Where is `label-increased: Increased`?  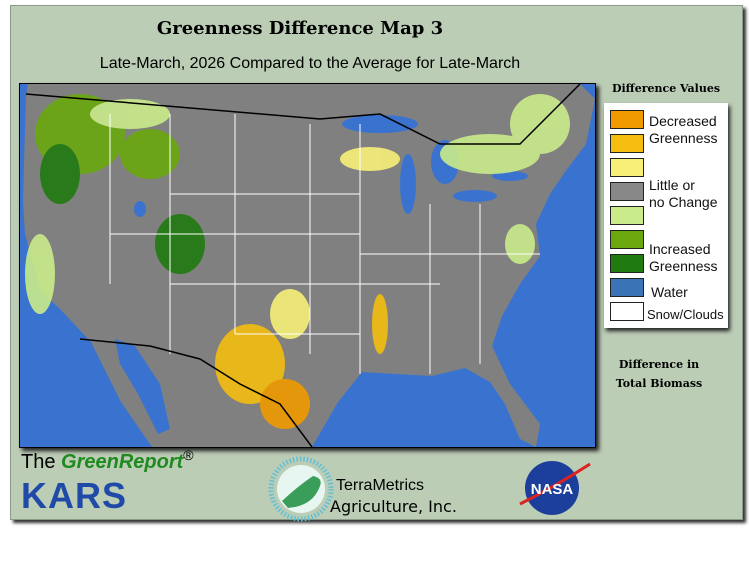 label-increased: Increased is located at coordinates (680, 249).